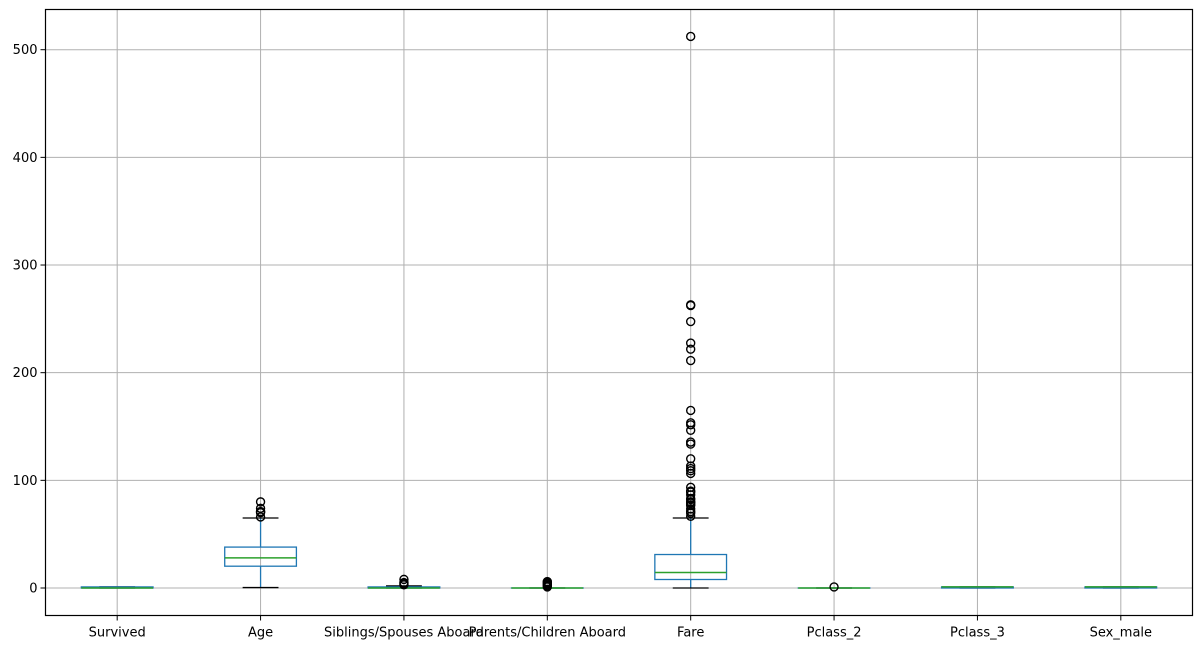 Image resolution: width=1200 pixels, height=649 pixels. I want to click on x-tick-label: Survived, so click(117, 633).